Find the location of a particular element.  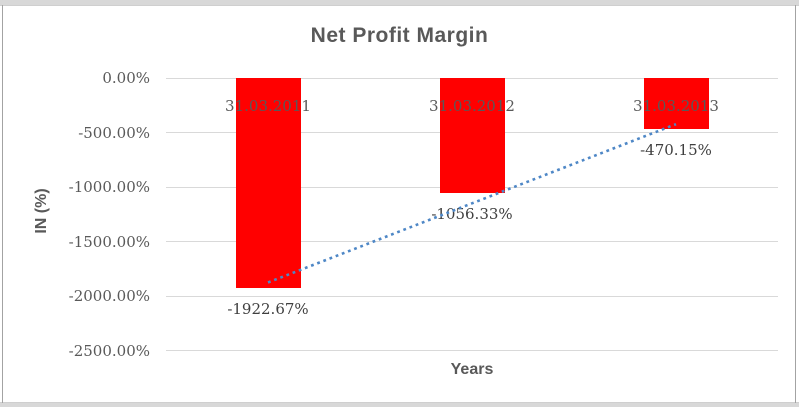

data-label: -470.15% is located at coordinates (676, 150).